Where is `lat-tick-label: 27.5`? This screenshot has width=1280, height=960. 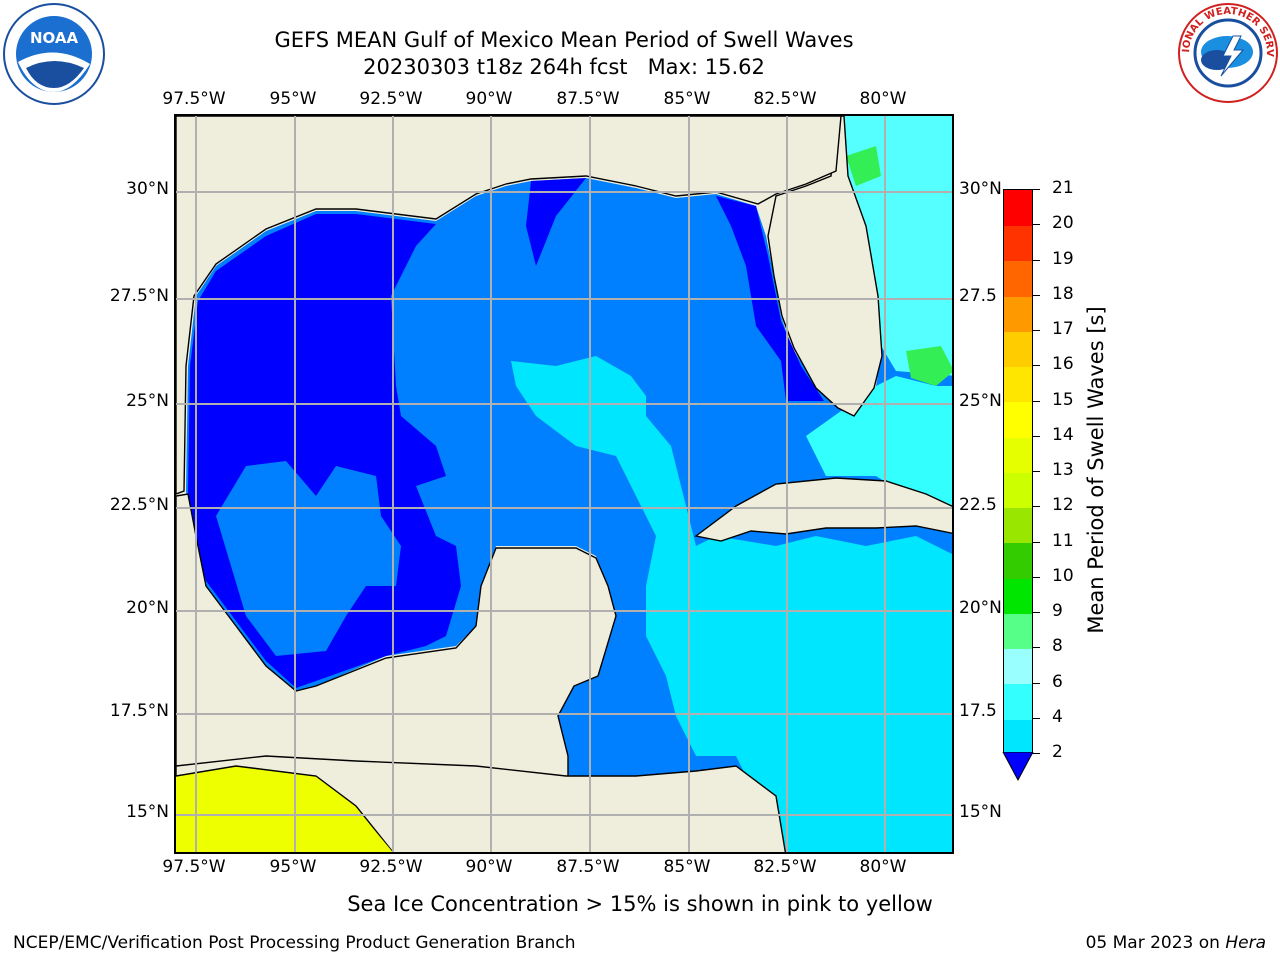 lat-tick-label: 27.5 is located at coordinates (978, 296).